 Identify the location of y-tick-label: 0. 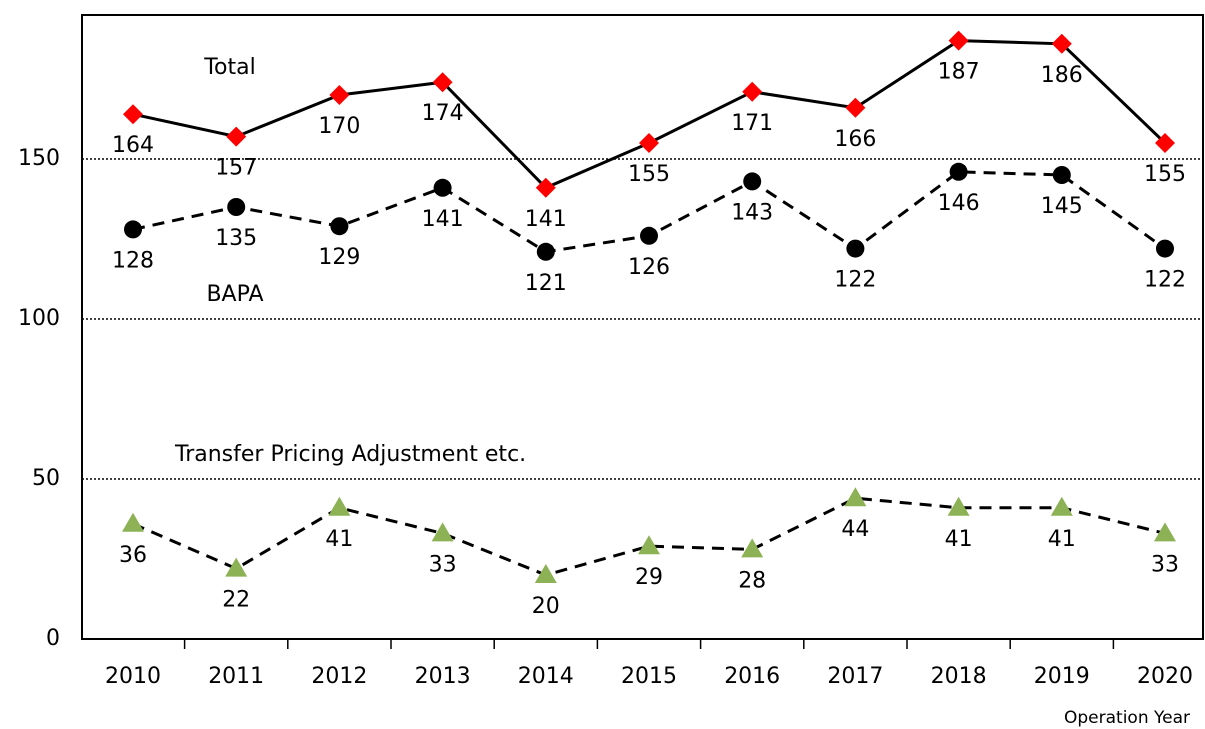
(53, 638).